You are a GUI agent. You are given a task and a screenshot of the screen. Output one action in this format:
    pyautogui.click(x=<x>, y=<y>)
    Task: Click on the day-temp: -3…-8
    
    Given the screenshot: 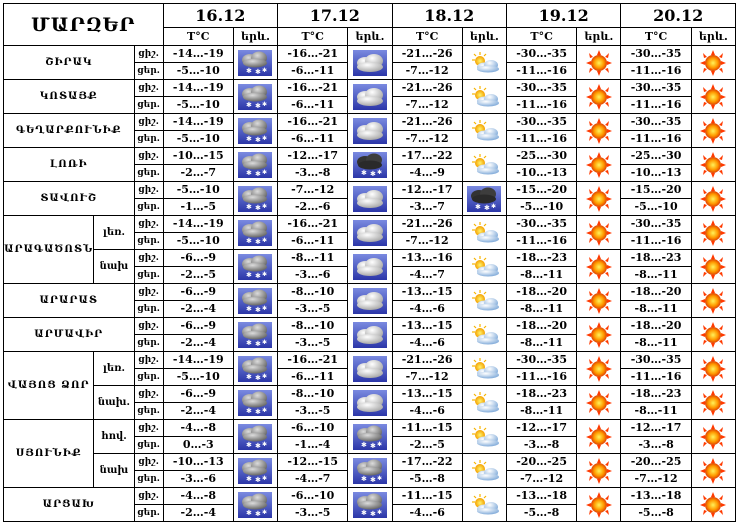 What is the action you would take?
    pyautogui.click(x=656, y=445)
    